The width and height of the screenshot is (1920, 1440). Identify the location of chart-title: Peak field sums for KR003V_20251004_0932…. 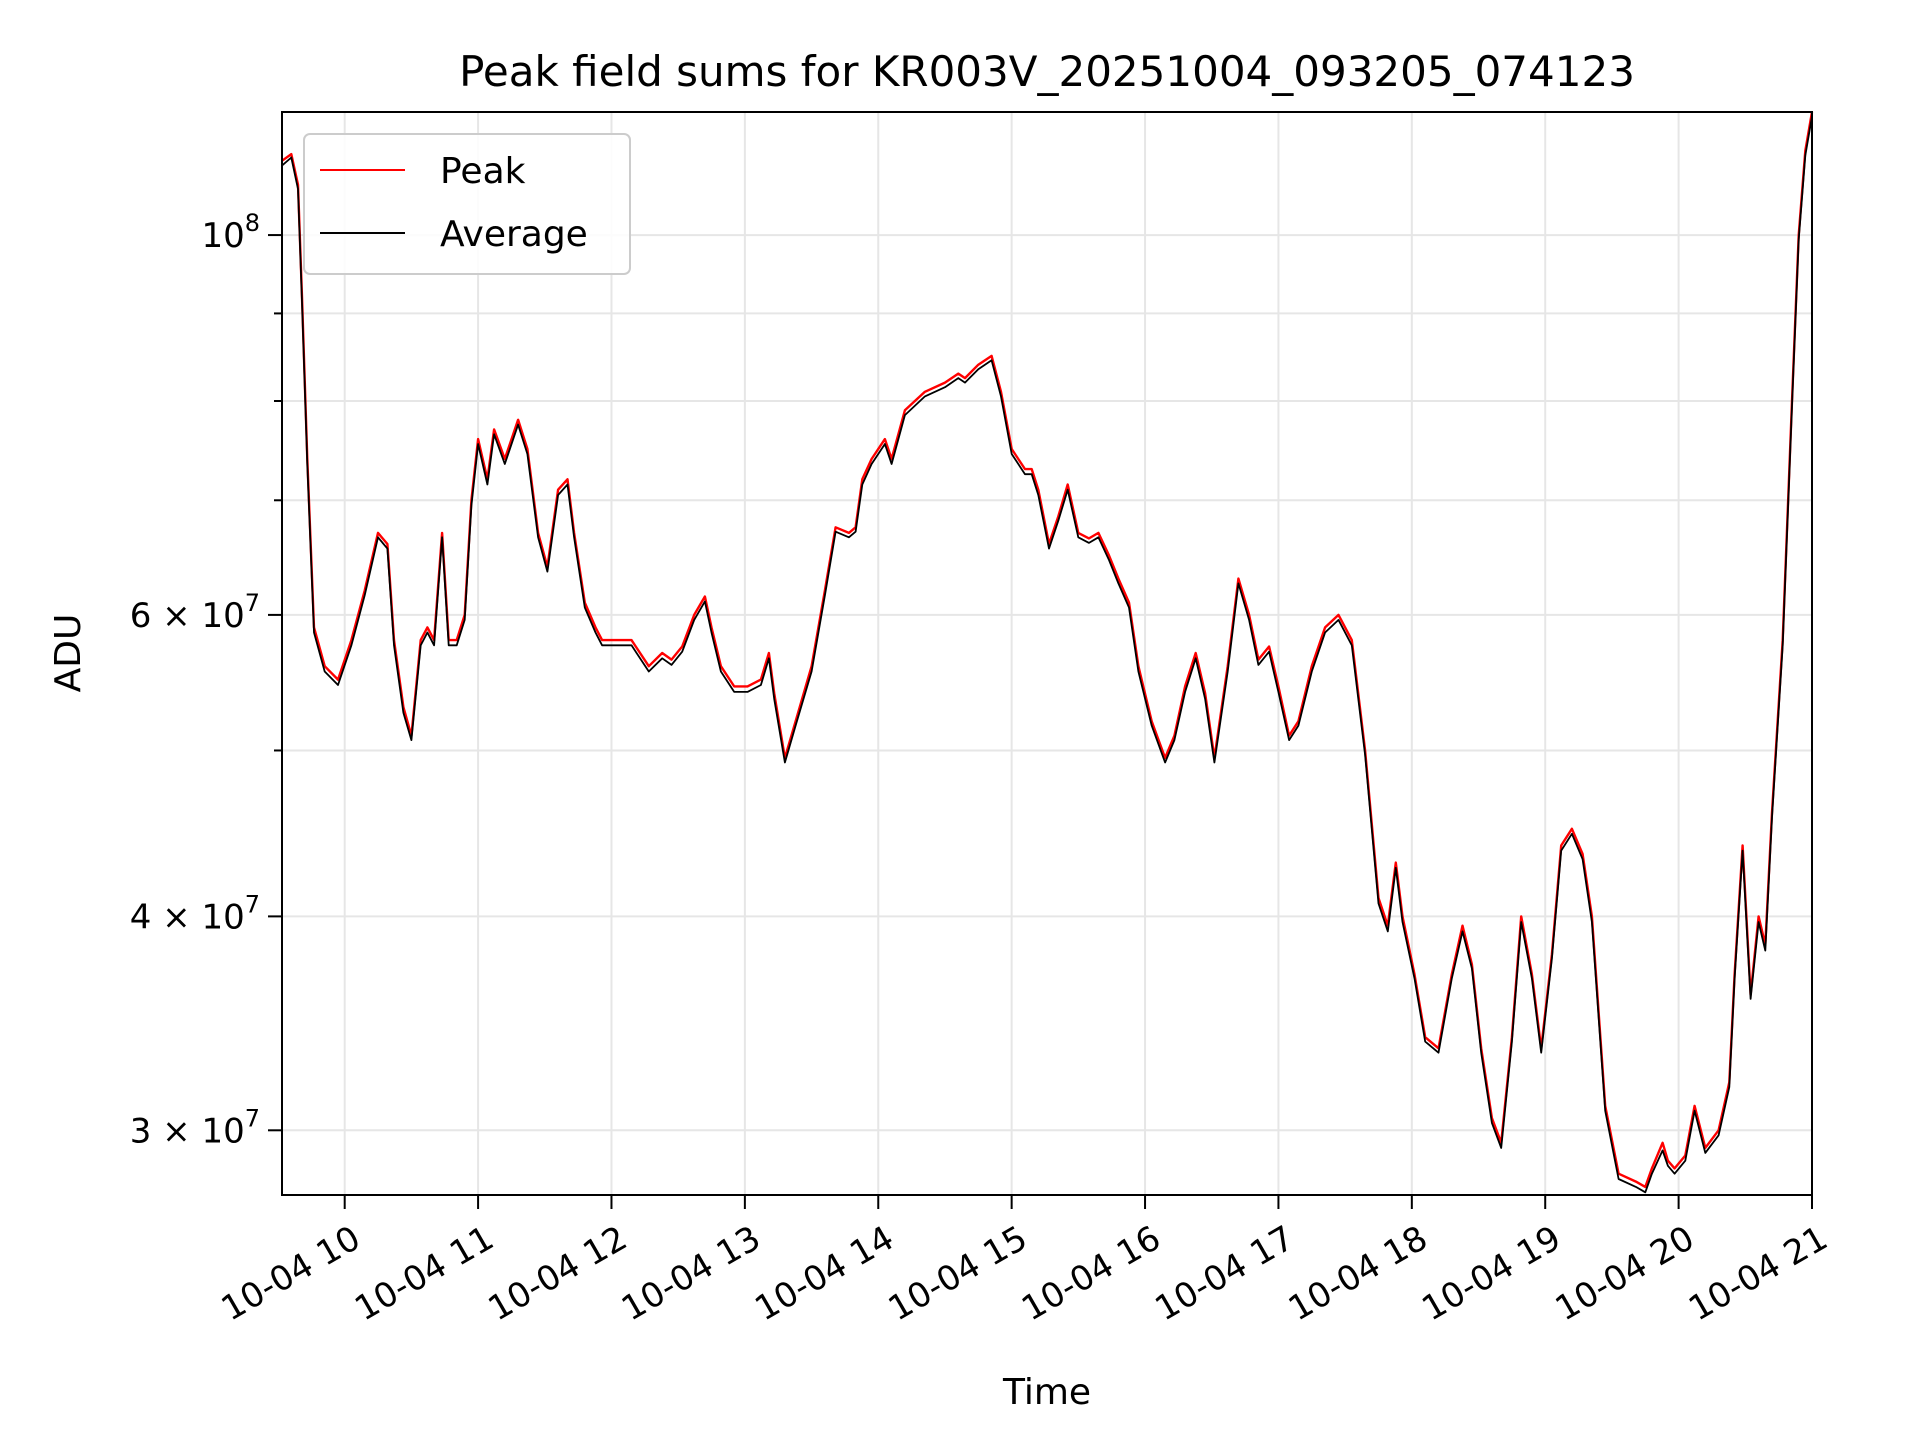
(1047, 71).